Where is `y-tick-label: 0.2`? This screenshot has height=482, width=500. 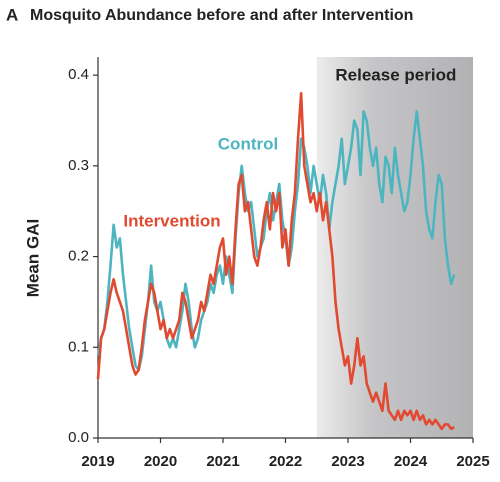 y-tick-label: 0.2 is located at coordinates (78, 256).